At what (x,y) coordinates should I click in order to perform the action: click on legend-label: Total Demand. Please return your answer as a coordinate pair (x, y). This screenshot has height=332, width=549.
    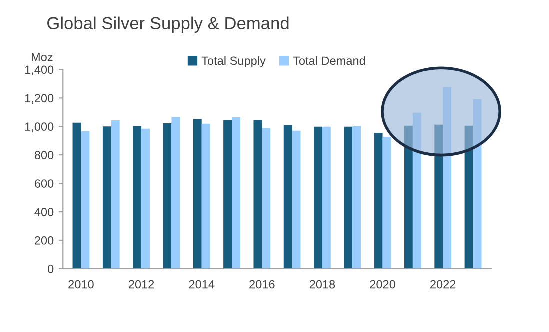
    Looking at the image, I should click on (329, 61).